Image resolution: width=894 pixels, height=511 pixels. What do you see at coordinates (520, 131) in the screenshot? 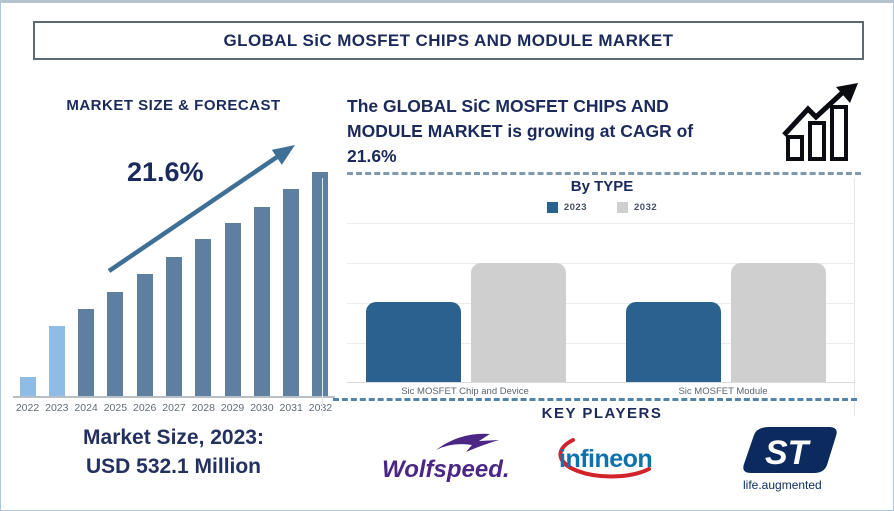
I see `growth-line2: MODULE MARKET is growing at CAGR of` at bounding box center [520, 131].